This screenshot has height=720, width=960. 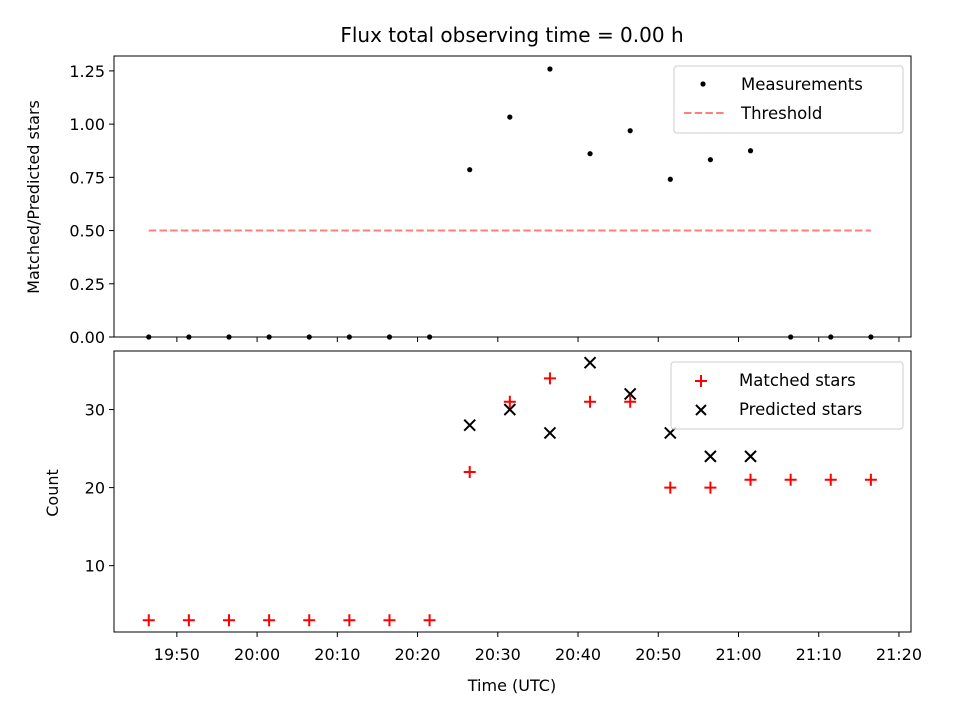 I want to click on legend-label-predicted-stars: Predicted stars, so click(x=800, y=409).